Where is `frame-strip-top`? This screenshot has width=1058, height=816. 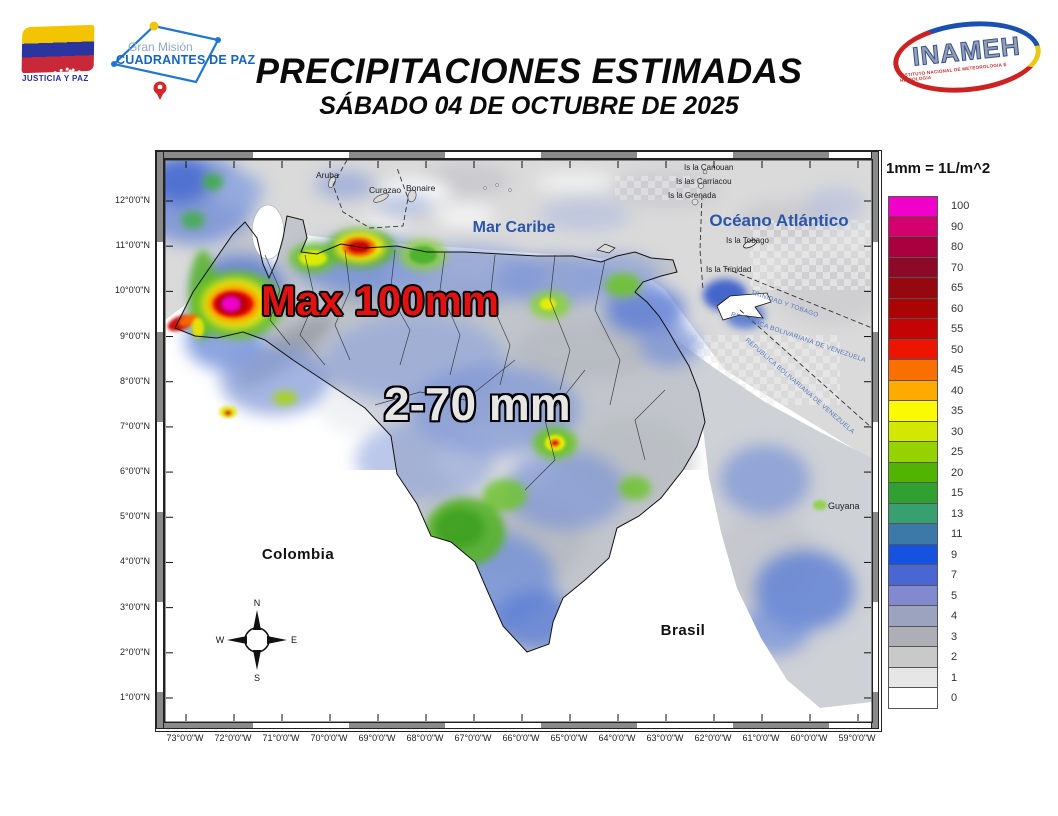
frame-strip-top is located at coordinates (517, 155).